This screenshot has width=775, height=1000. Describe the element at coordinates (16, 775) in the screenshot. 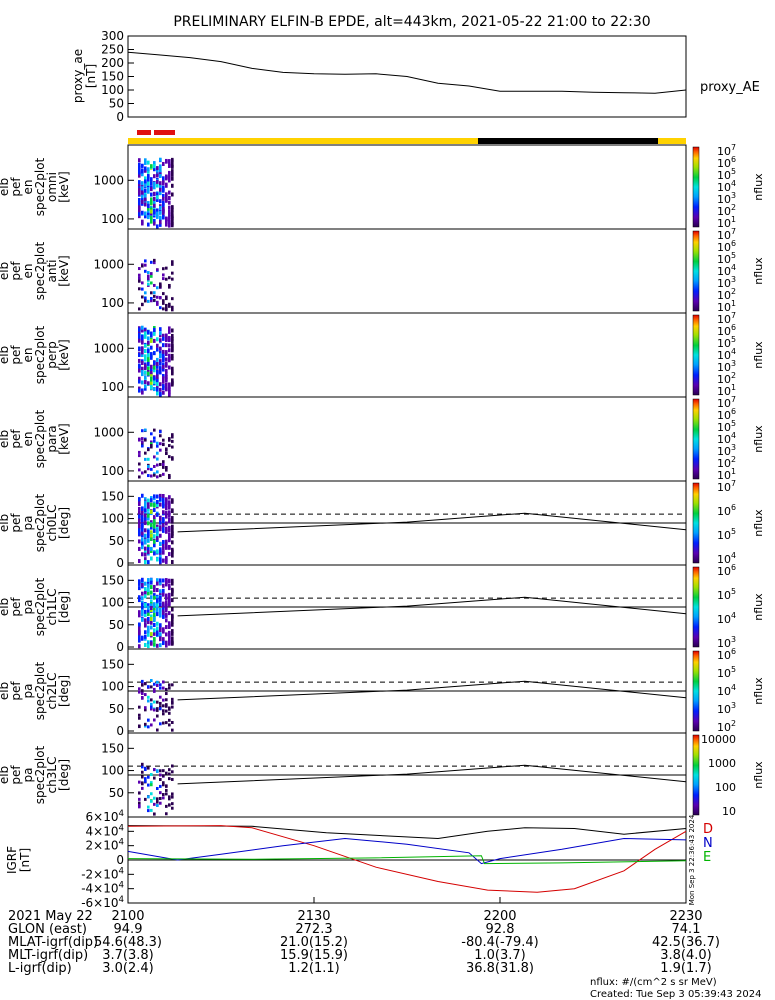

I see `ylabel-line: pef` at that location.